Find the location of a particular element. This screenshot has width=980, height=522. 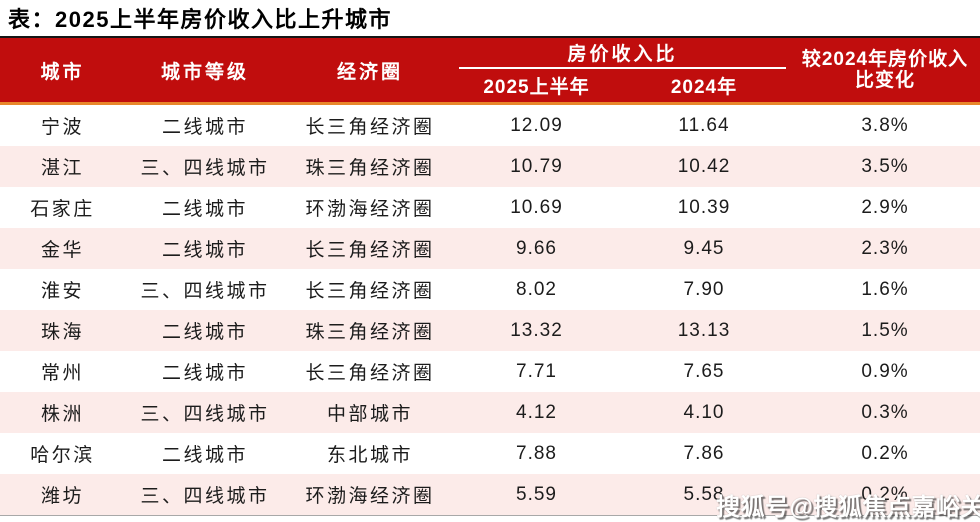

cell-ratio_2025: 8.02 is located at coordinates (536, 289).